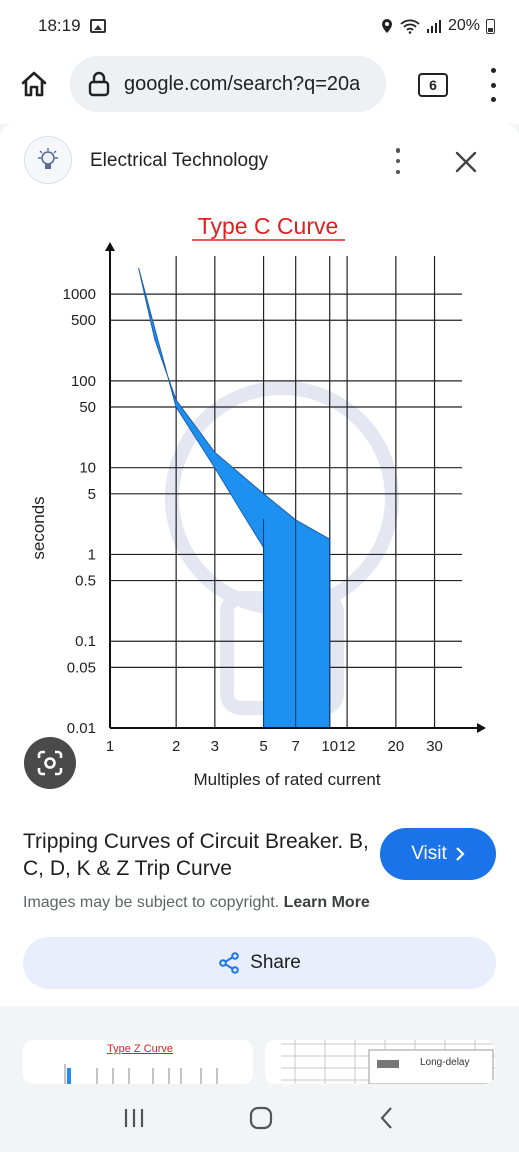 This screenshot has height=1152, width=519. I want to click on status-indicators: 20%, so click(437, 26).